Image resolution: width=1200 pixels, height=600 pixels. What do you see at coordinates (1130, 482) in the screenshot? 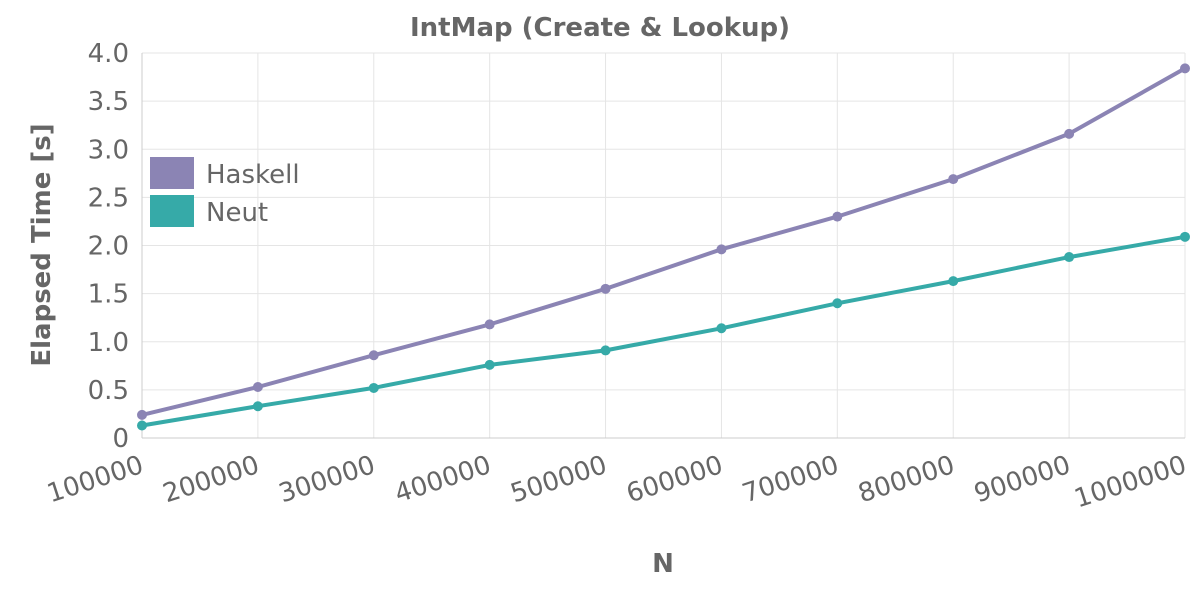
I see `x-tick-label: 1000000` at bounding box center [1130, 482].